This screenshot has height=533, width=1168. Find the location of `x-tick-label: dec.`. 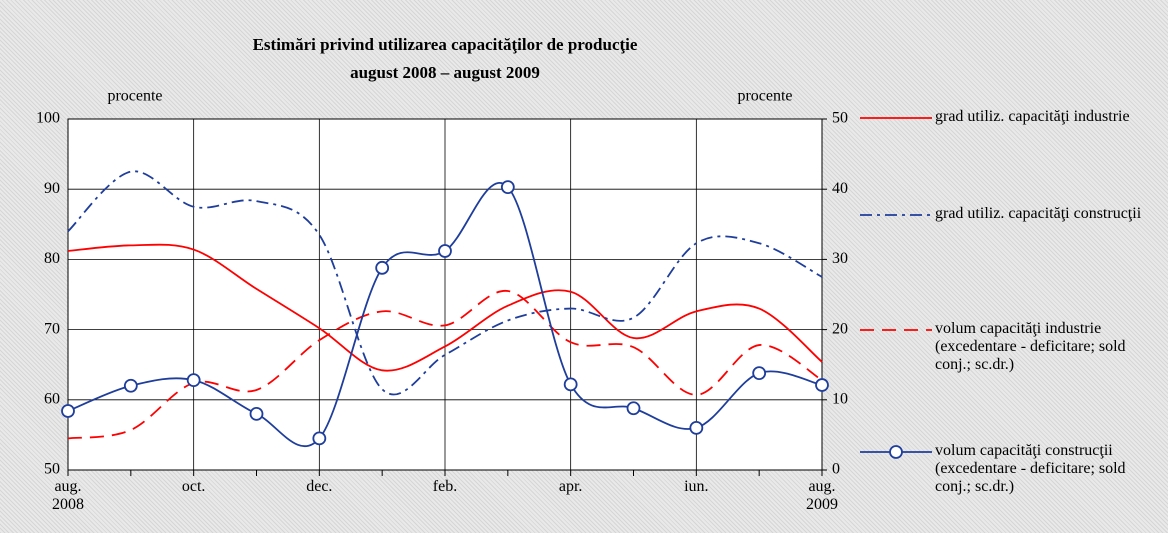

x-tick-label: dec. is located at coordinates (319, 486).